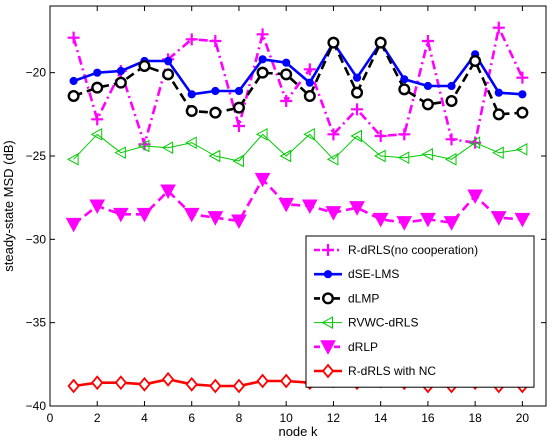 The height and width of the screenshot is (440, 558). I want to click on x-tick-label: 6, so click(191, 418).